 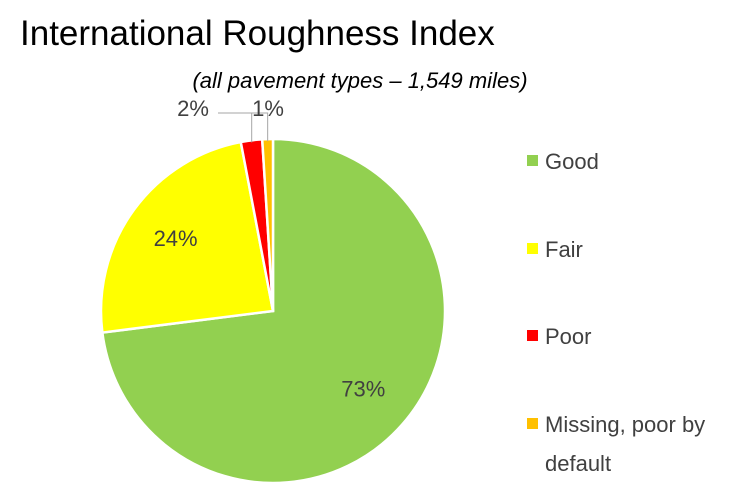 I want to click on data-label: 73%, so click(x=363, y=388).